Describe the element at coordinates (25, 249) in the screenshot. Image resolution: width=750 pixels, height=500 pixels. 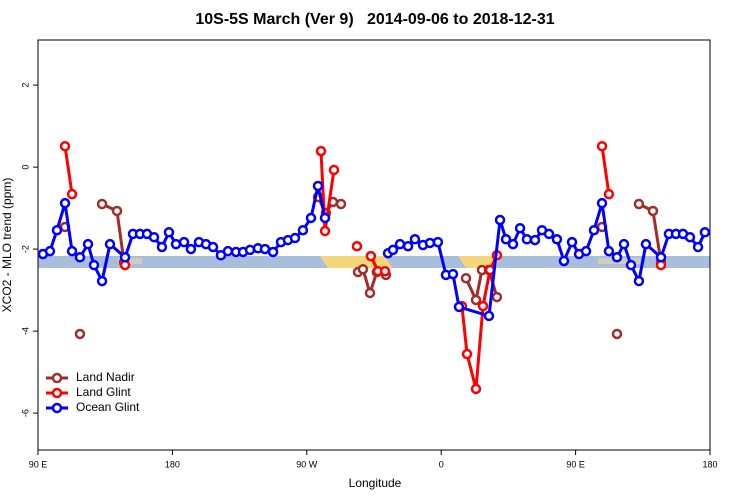
I see `y-tick-label: -2` at that location.